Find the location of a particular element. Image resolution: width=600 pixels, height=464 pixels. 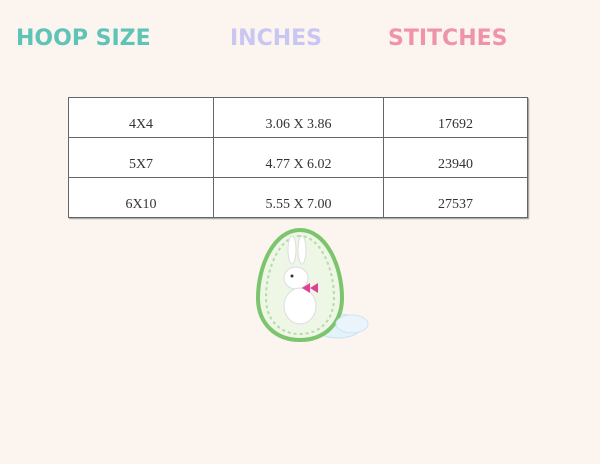

header-stitches: STITCHES is located at coordinates (448, 38).